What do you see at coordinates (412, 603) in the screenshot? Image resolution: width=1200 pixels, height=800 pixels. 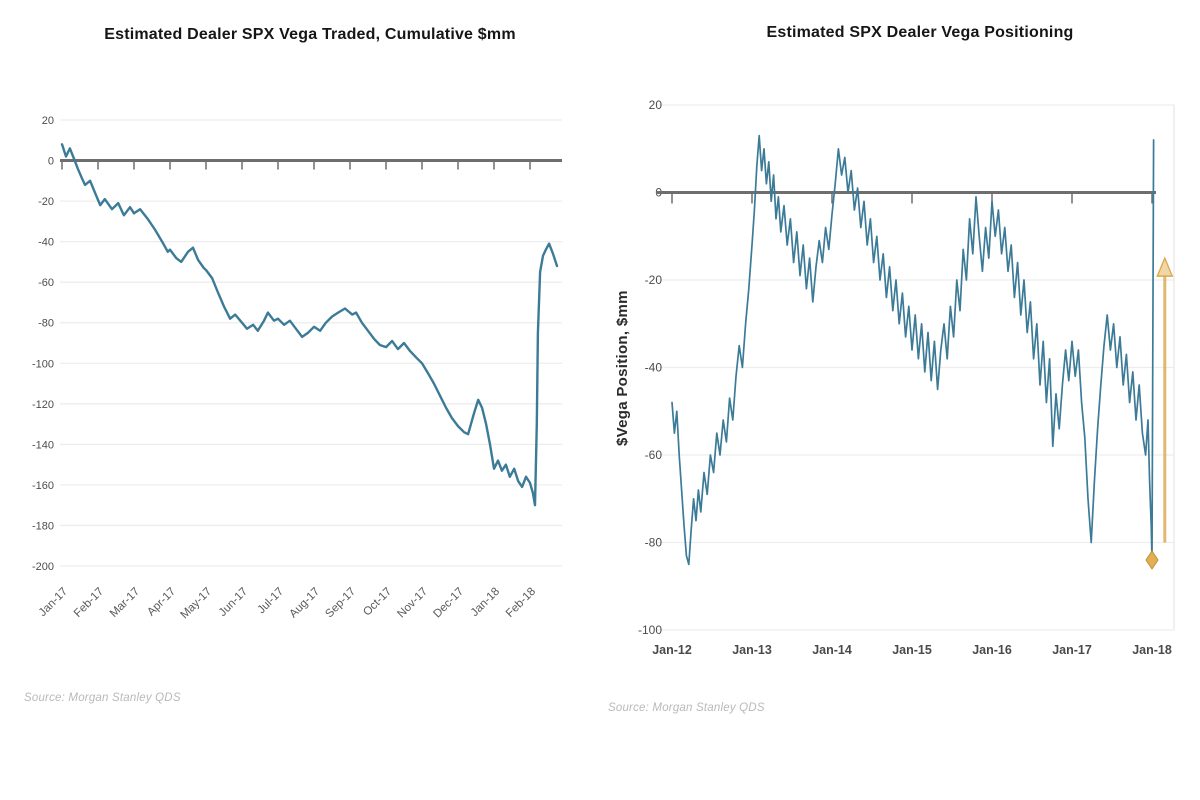 I see `x-tick-label: Nov-17` at bounding box center [412, 603].